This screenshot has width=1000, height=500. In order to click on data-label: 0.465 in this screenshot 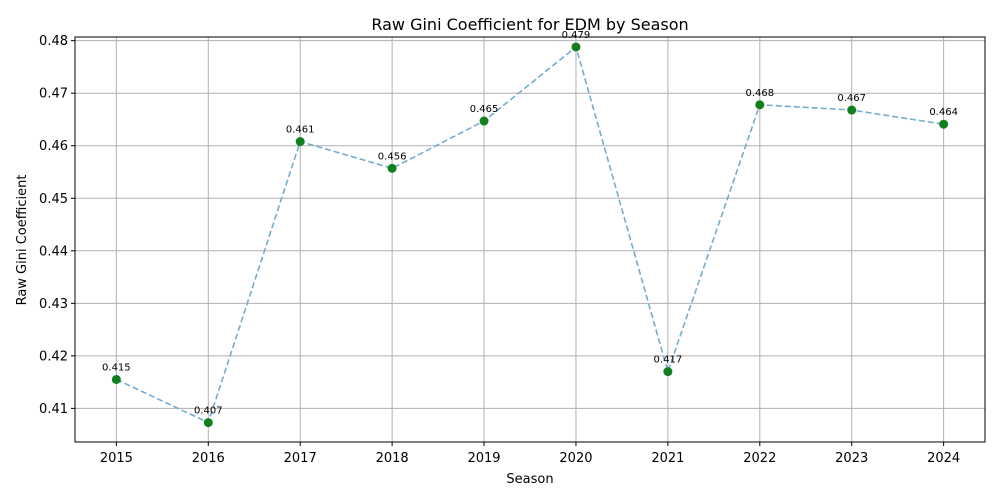, I will do `click(484, 109)`.